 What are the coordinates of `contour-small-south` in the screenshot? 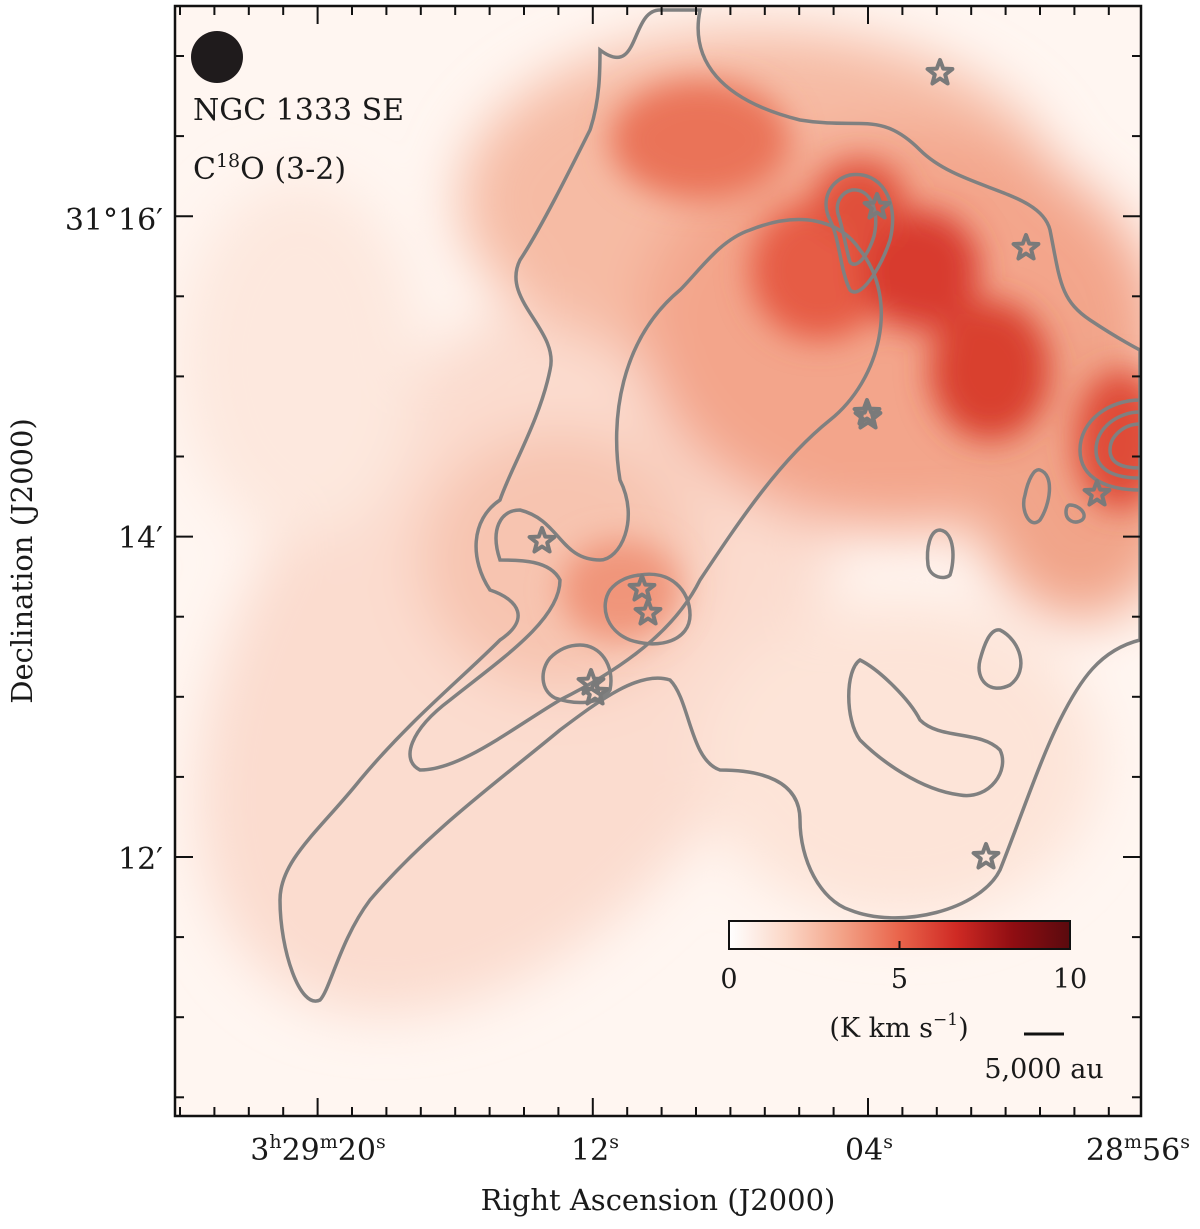 It's located at (1000, 659).